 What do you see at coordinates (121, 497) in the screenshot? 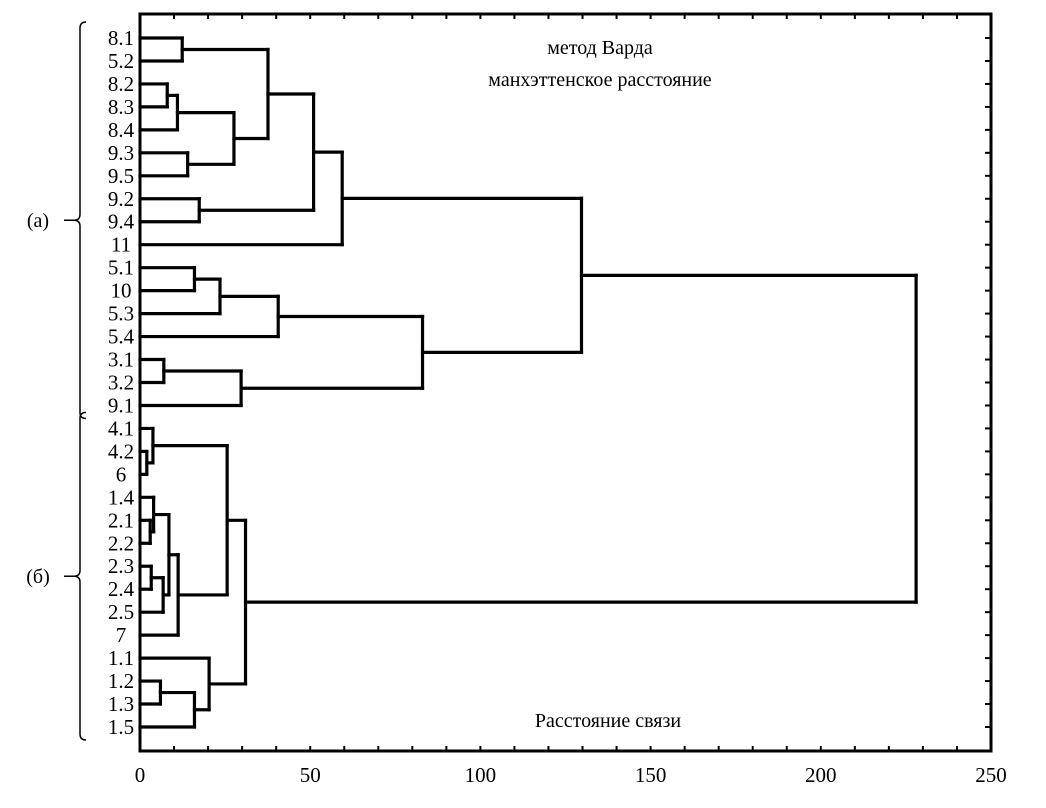
I see `leaf-label: 1.4` at bounding box center [121, 497].